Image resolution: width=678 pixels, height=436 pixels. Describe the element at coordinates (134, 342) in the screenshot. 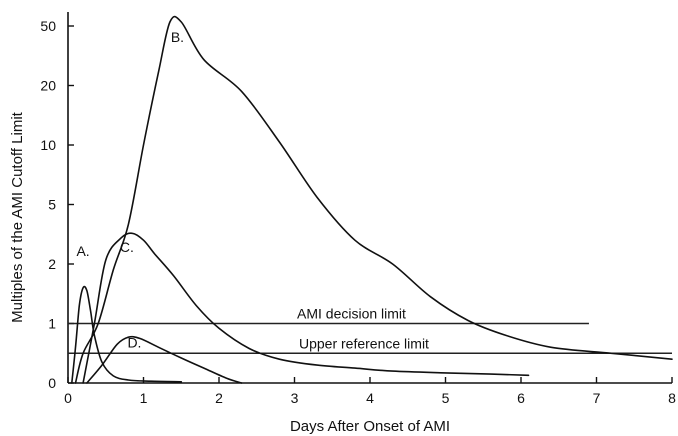

I see `label-d: D.` at that location.